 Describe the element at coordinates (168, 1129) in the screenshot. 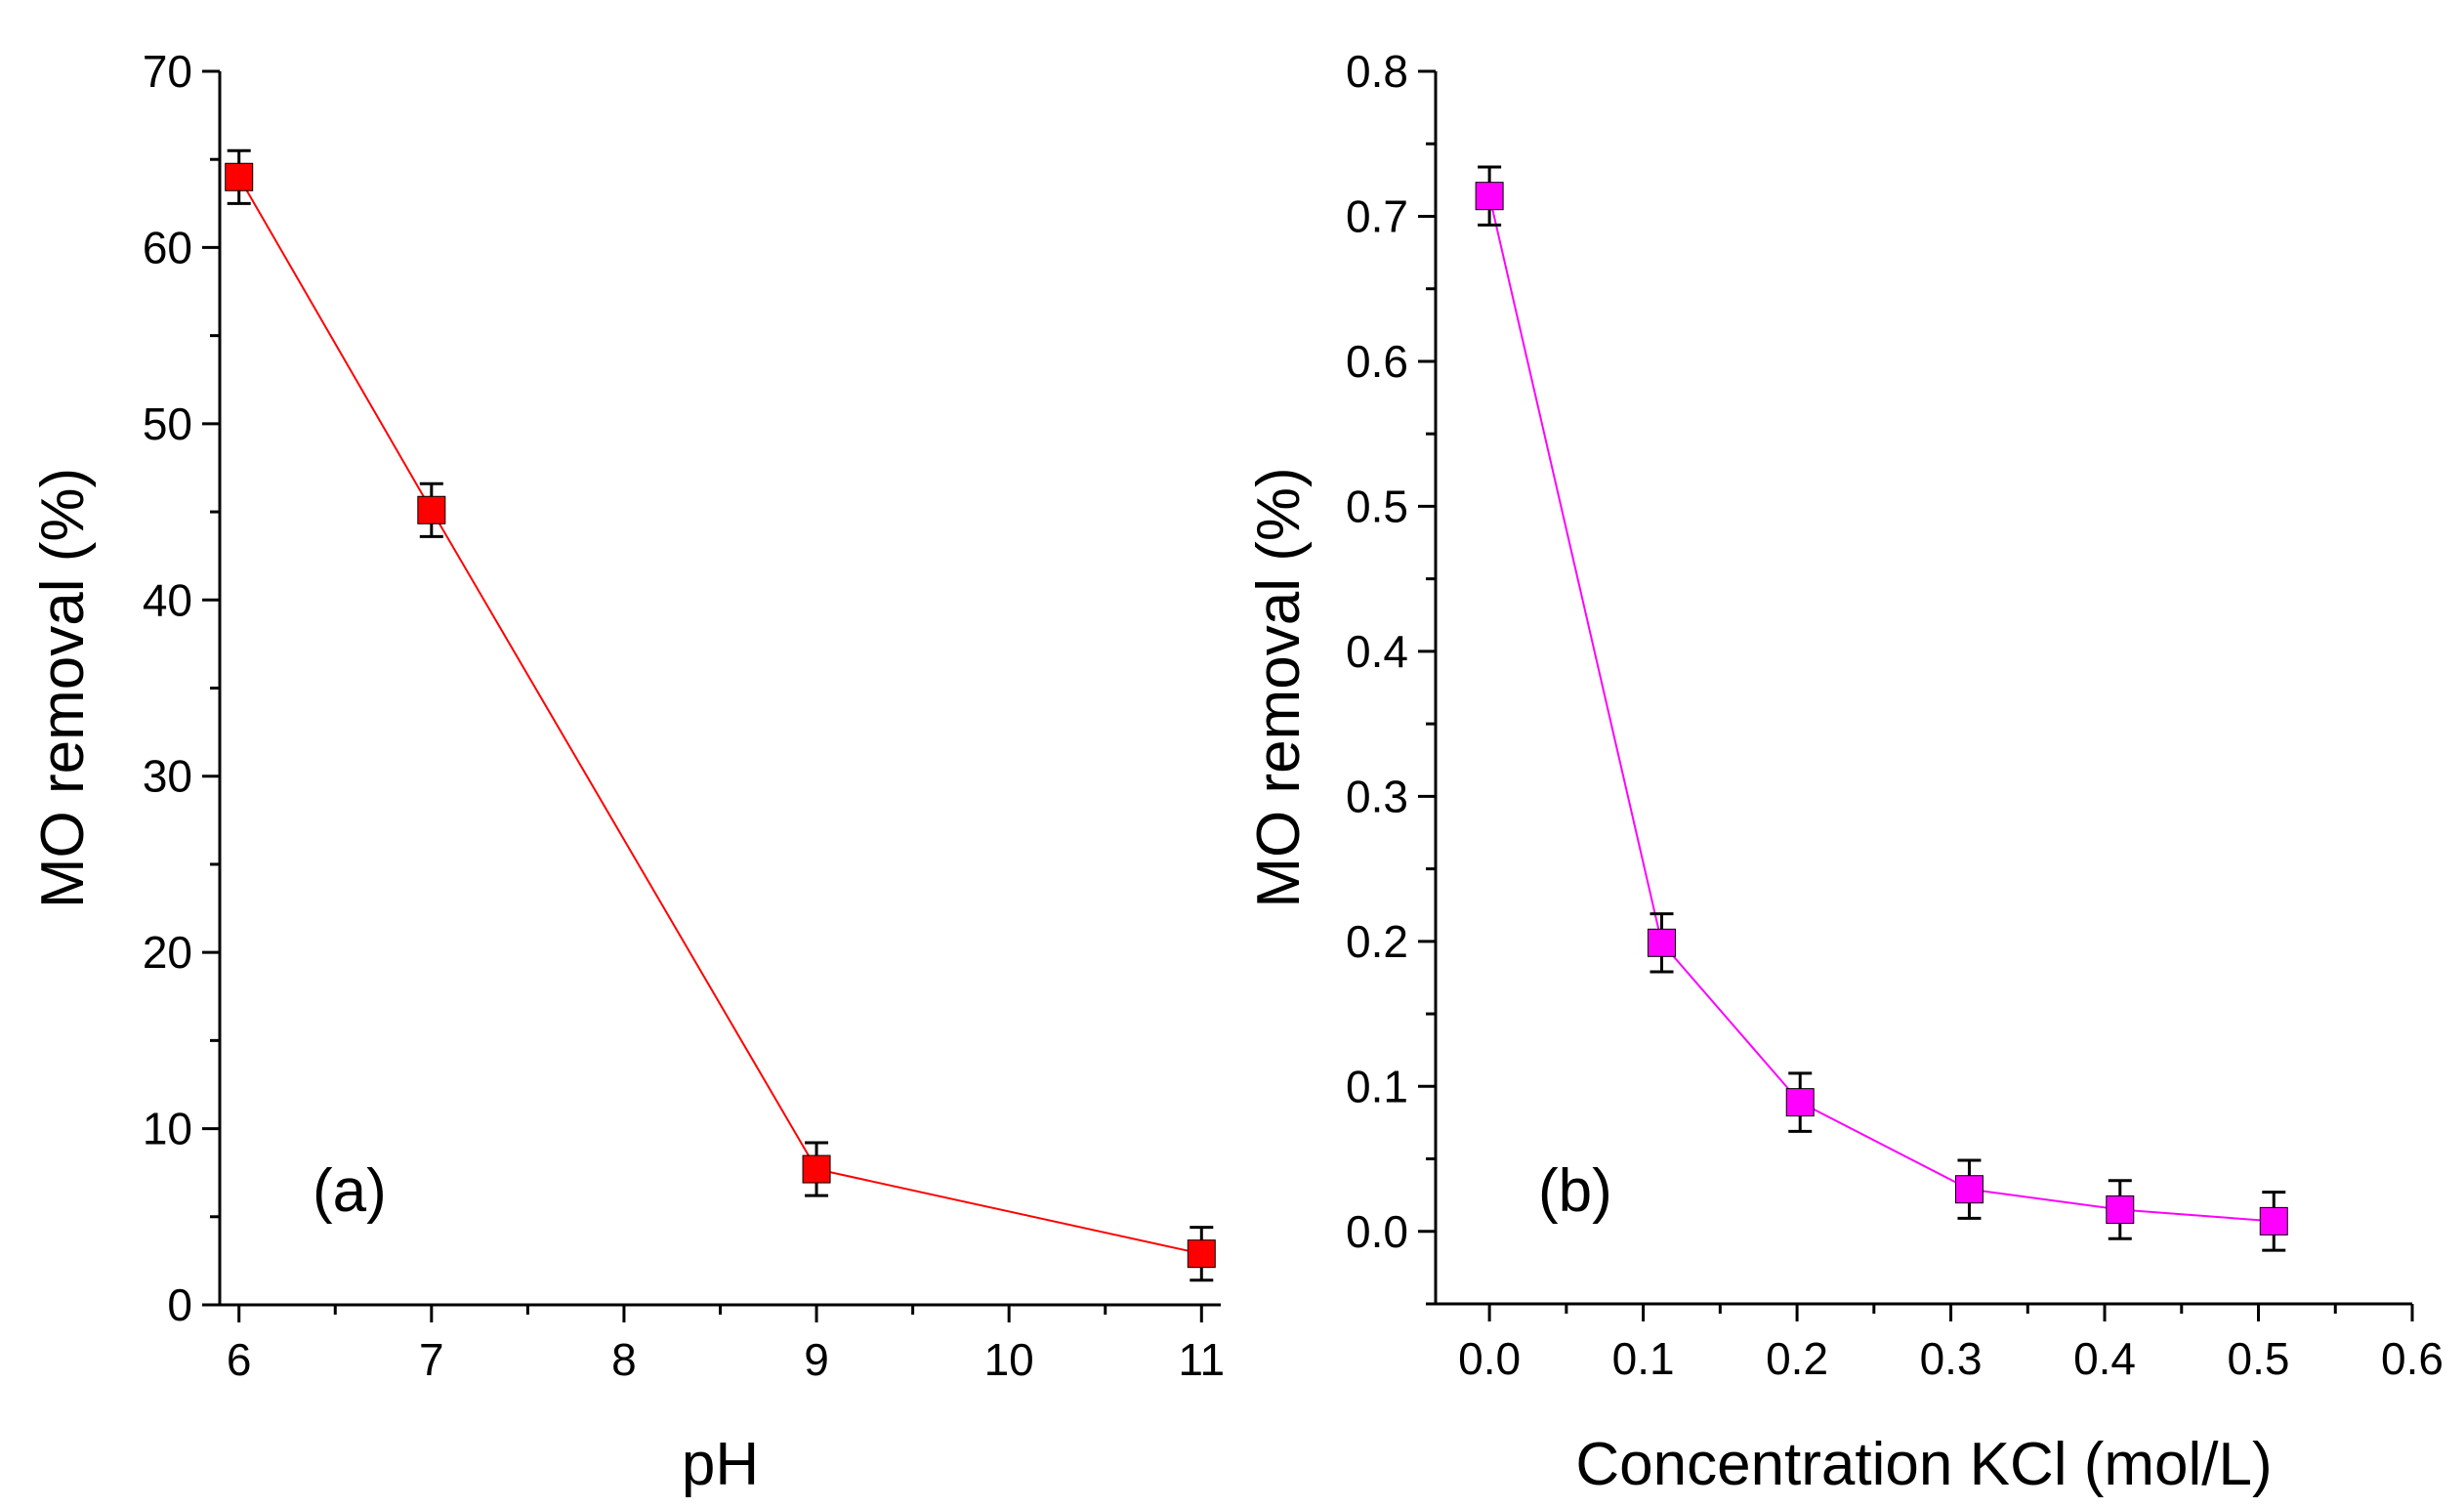

I see `y-tick-label: 10` at that location.